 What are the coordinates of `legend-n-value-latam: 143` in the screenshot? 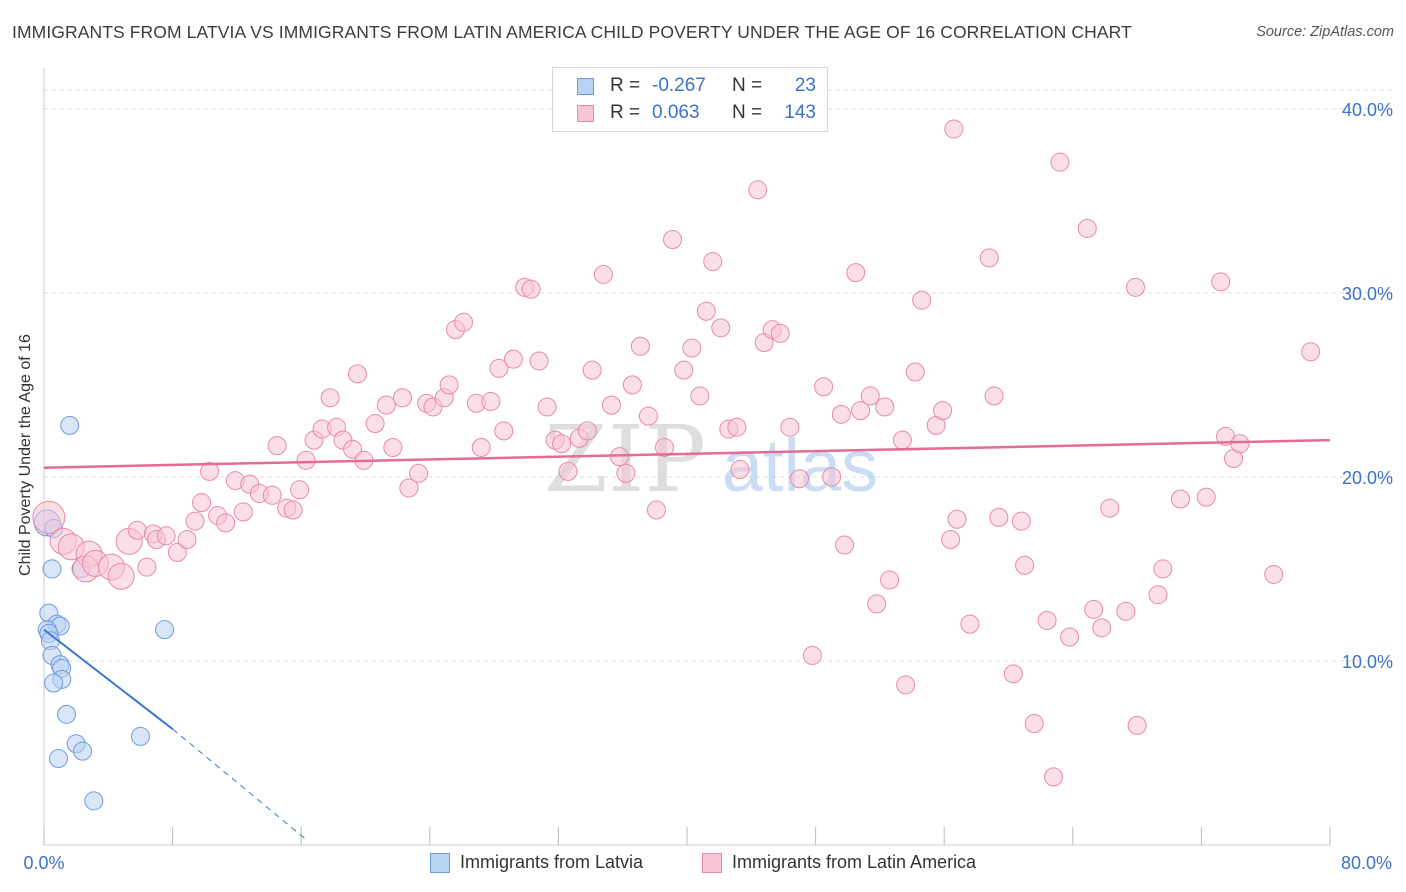 It's located at (800, 112).